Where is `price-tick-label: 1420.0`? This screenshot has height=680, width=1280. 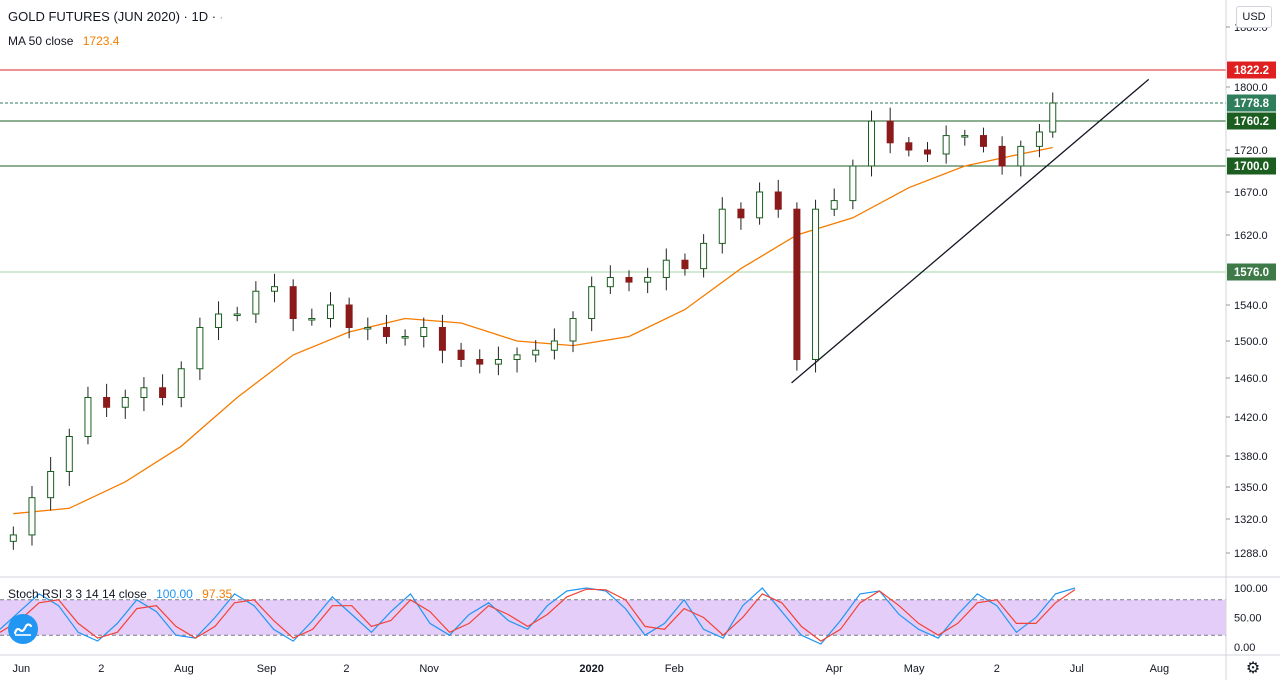 price-tick-label: 1420.0 is located at coordinates (1251, 418).